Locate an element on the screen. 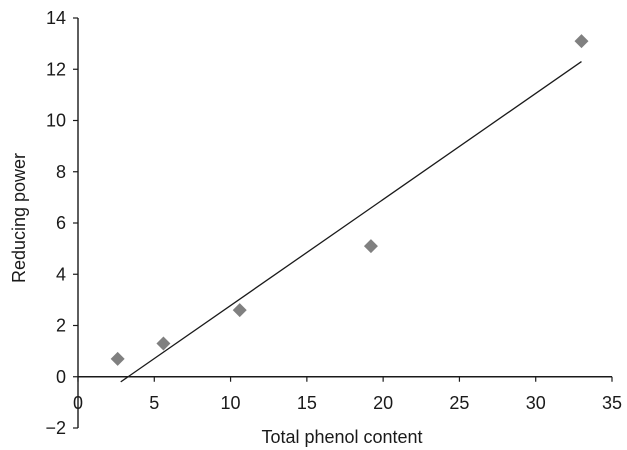 This screenshot has width=627, height=450. x-tick-label: 30 is located at coordinates (536, 403).